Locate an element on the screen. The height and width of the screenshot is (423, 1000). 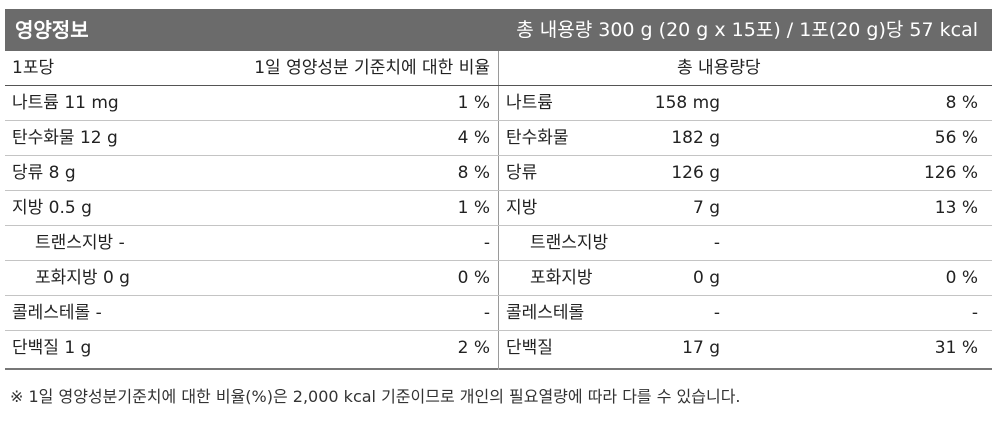
total-percent: 0 % is located at coordinates (961, 278).